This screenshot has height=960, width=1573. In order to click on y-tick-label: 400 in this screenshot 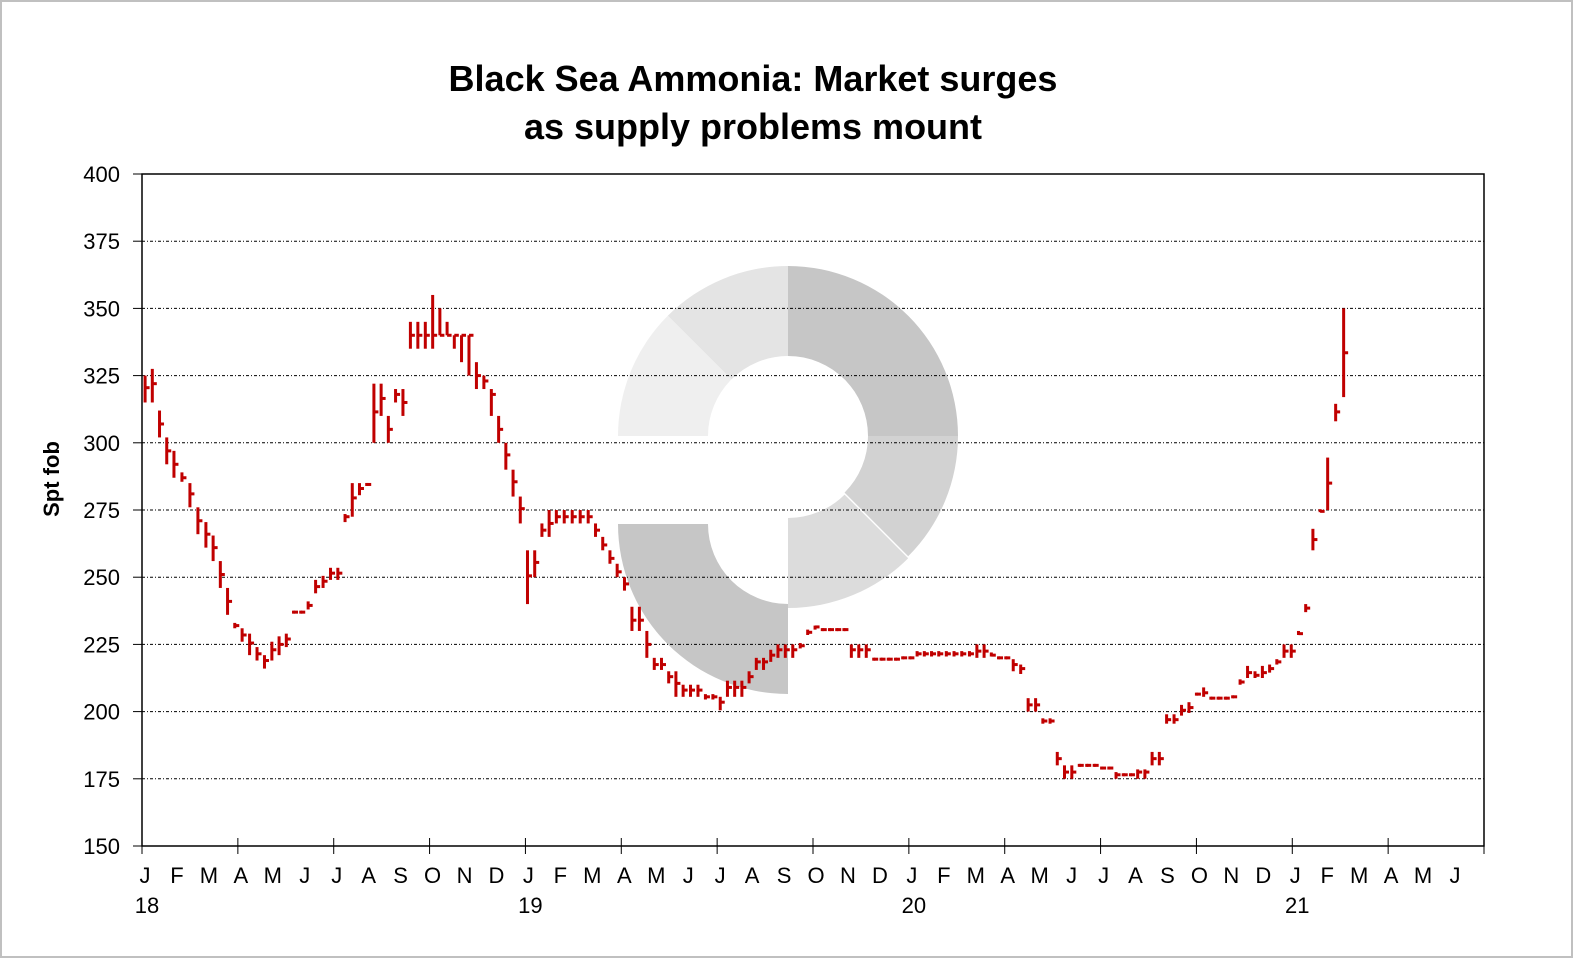, I will do `click(101, 174)`.